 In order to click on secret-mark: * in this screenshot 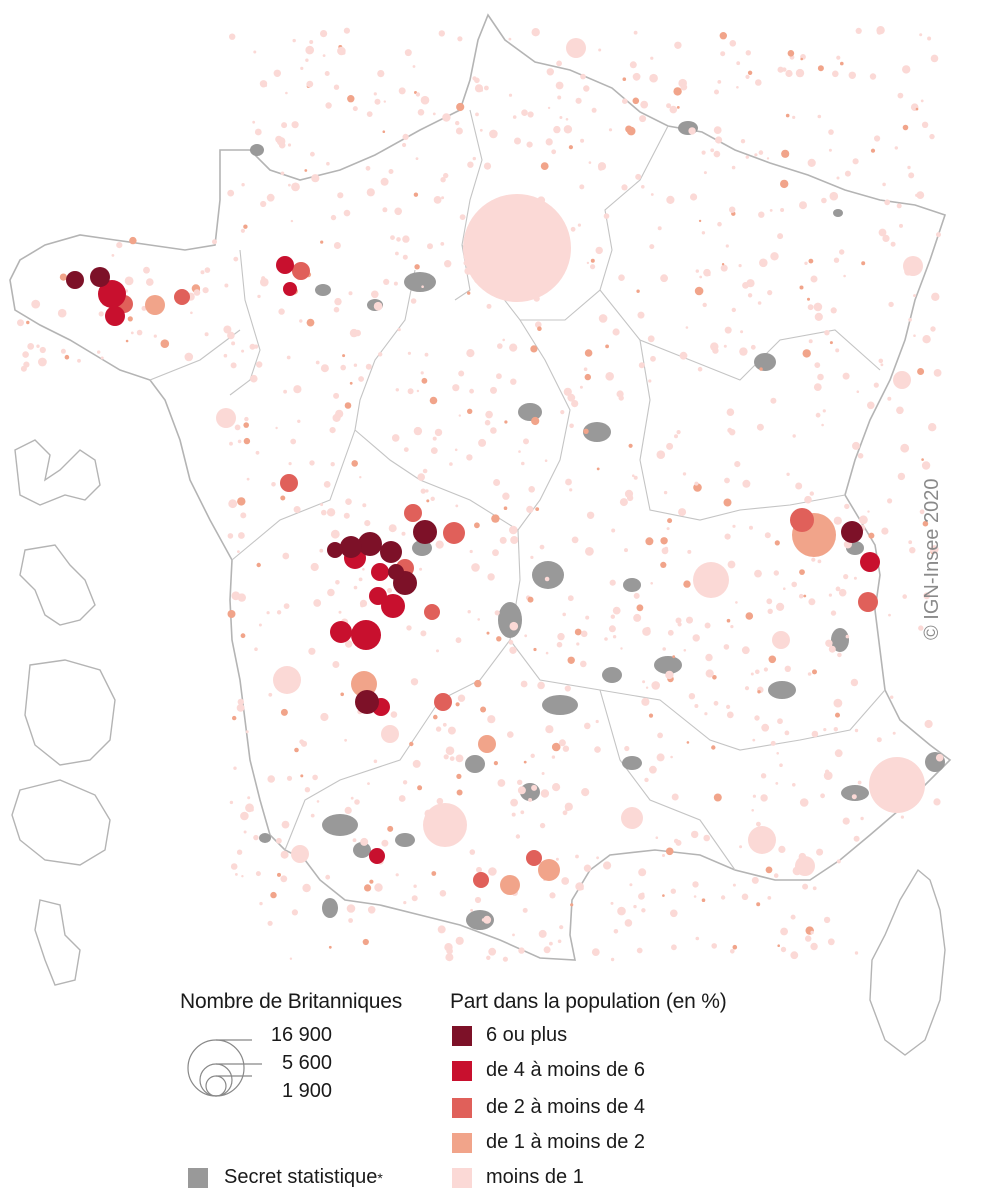, I will do `click(380, 1177)`.